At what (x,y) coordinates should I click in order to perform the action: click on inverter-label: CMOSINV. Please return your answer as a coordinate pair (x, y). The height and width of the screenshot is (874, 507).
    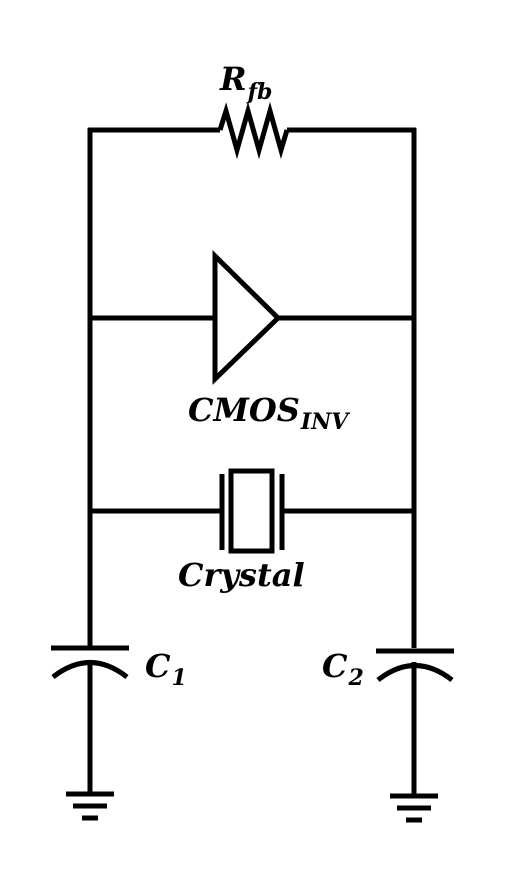
    Looking at the image, I should click on (269, 413).